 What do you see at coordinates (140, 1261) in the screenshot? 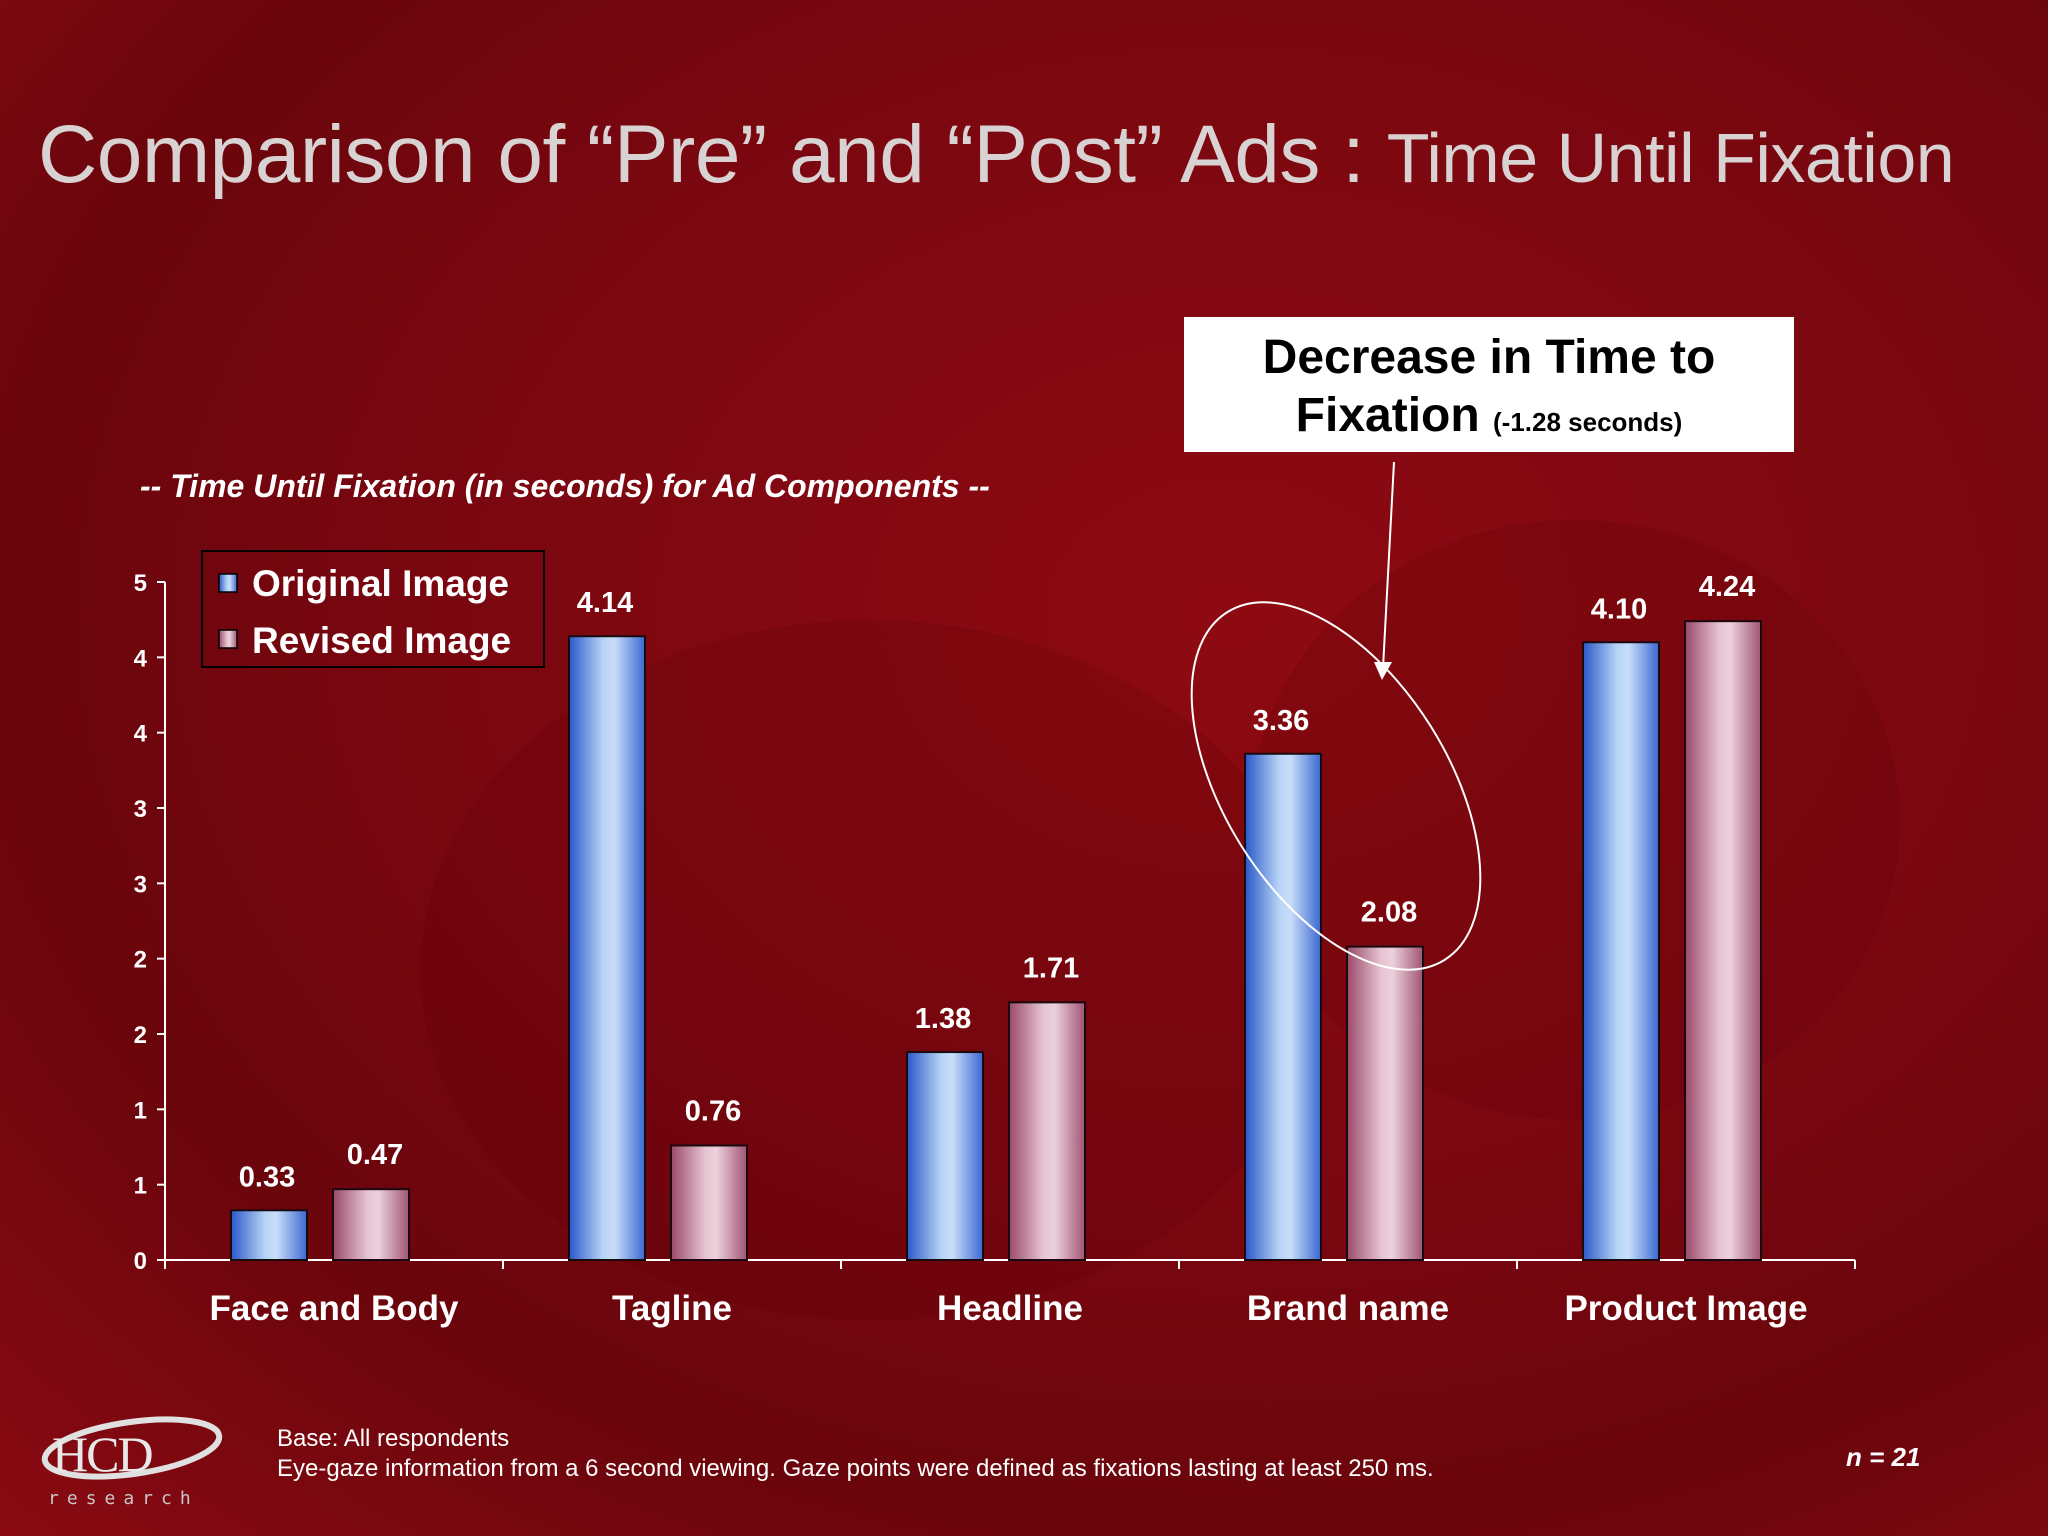
I see `y-tick-label: 0` at bounding box center [140, 1261].